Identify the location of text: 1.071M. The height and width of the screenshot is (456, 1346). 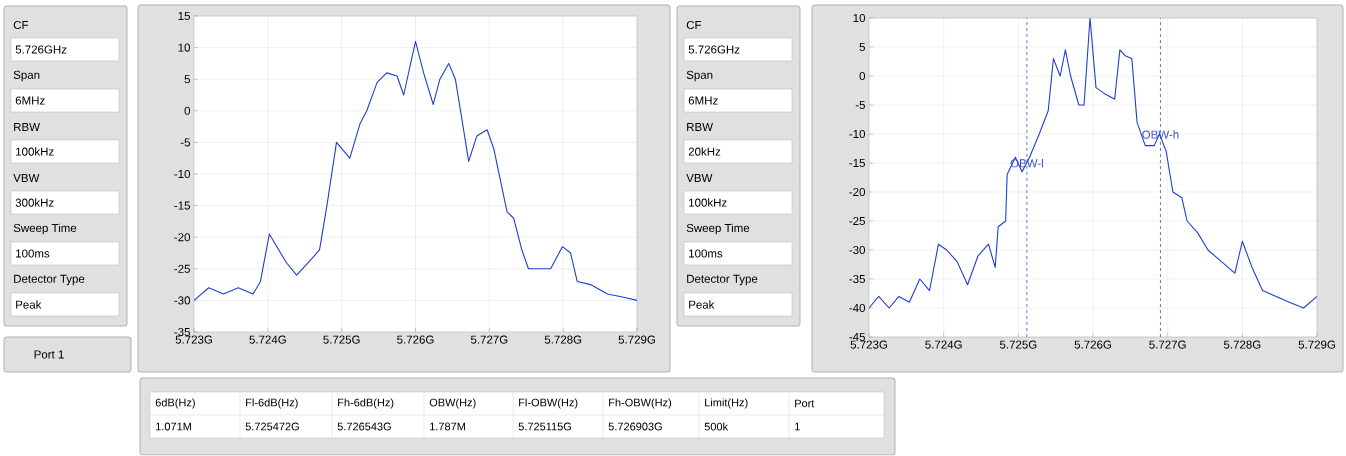
(173, 426).